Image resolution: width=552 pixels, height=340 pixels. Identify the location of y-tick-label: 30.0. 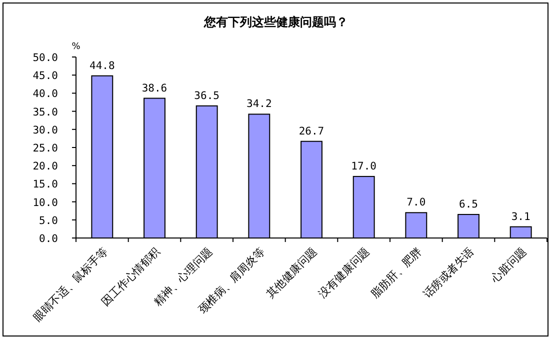
(45, 130).